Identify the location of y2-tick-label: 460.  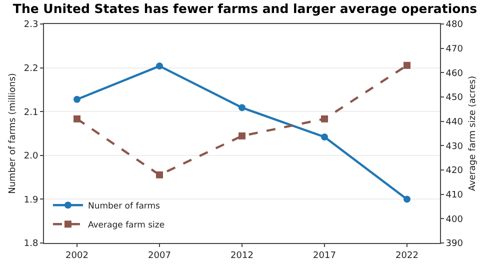
(455, 73).